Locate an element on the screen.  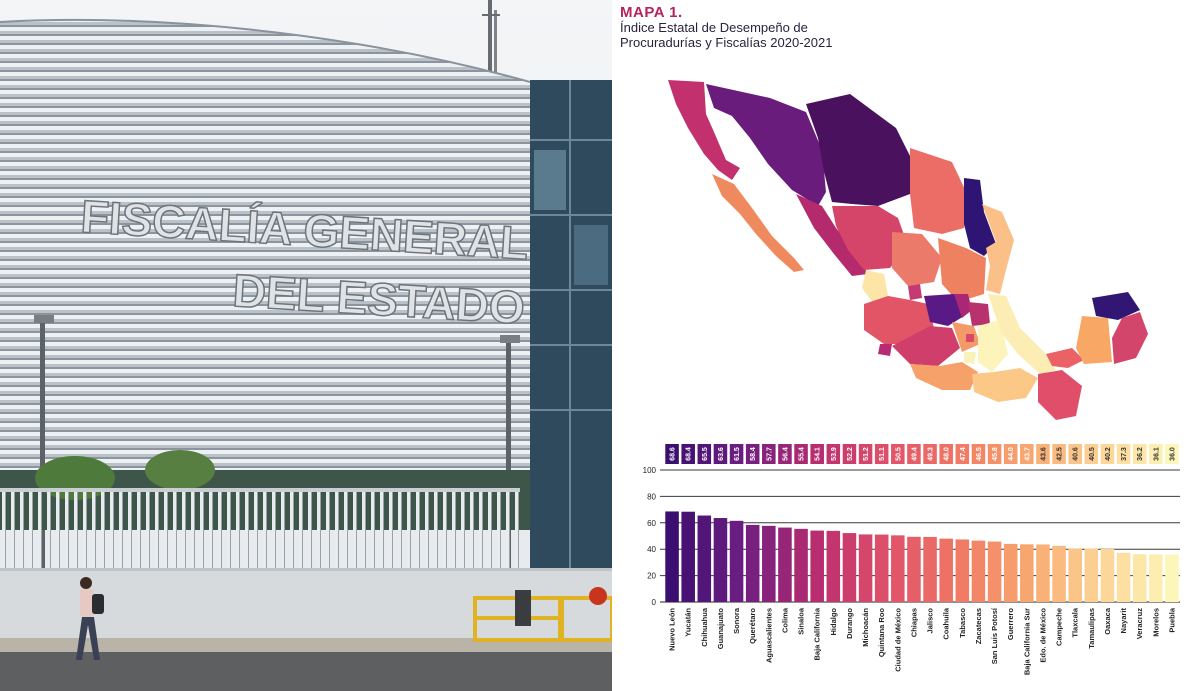
map-region-michoacan is located at coordinates (926, 346).